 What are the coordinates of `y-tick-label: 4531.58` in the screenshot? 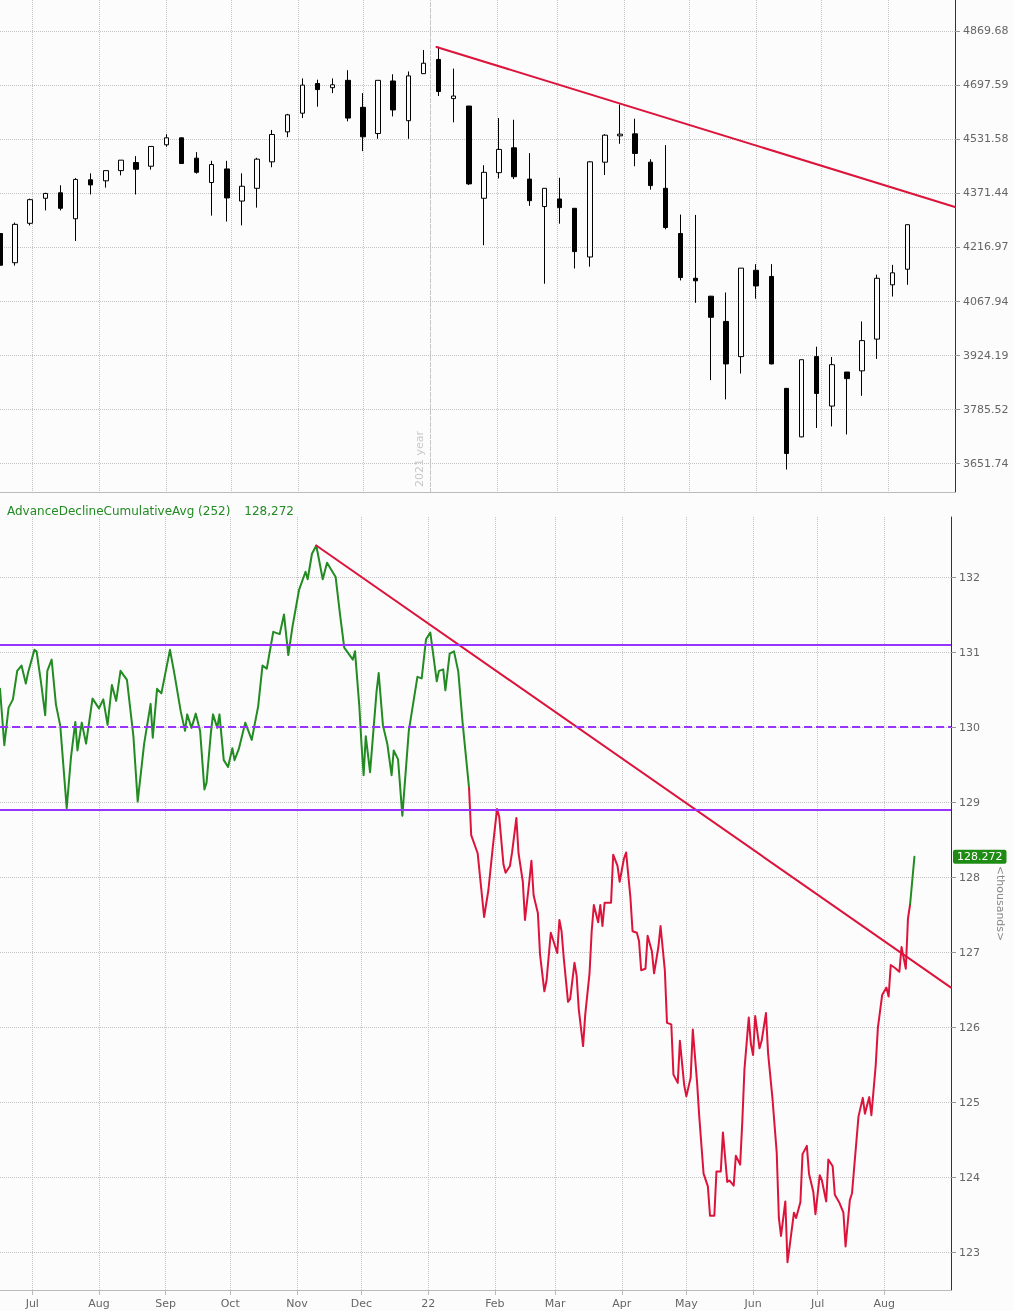 It's located at (986, 139).